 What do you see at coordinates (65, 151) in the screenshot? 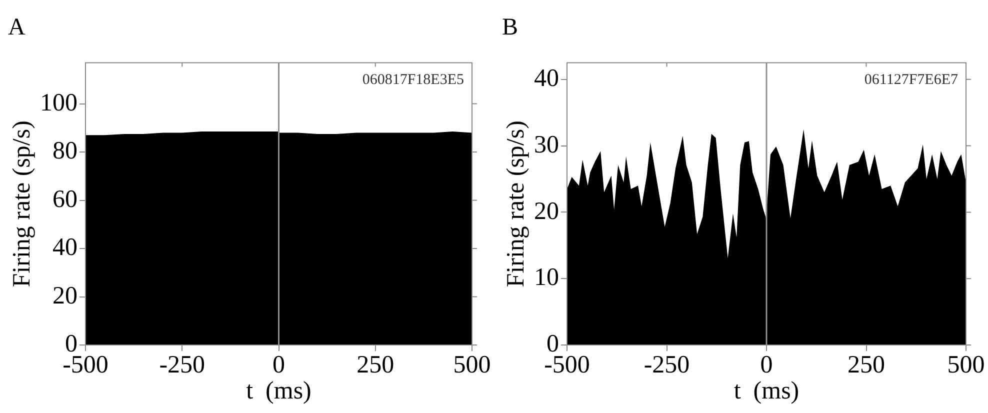
I see `y-tick-label: 80` at bounding box center [65, 151].